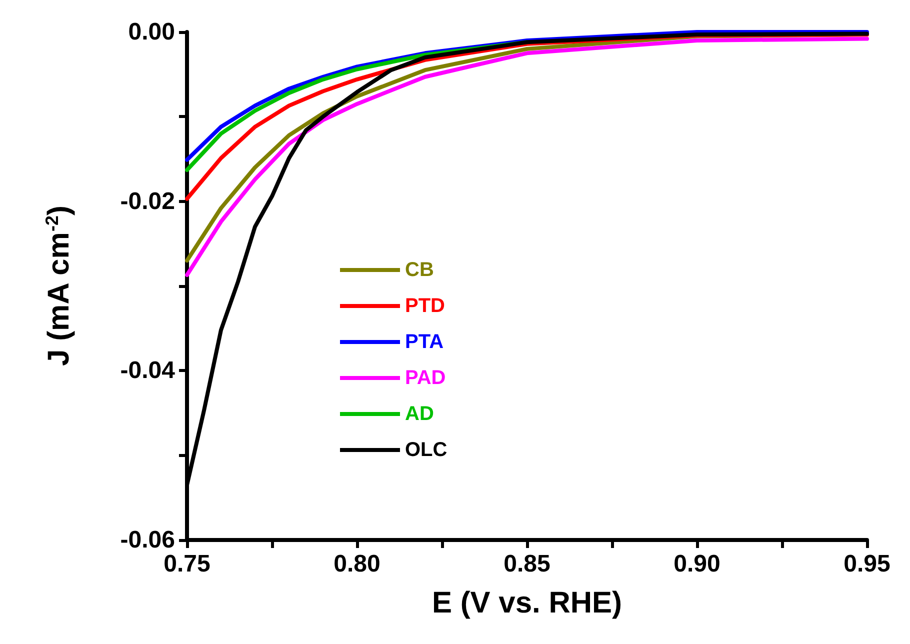 The image size is (910, 644). What do you see at coordinates (425, 378) in the screenshot?
I see `legend-label: PAD` at bounding box center [425, 378].